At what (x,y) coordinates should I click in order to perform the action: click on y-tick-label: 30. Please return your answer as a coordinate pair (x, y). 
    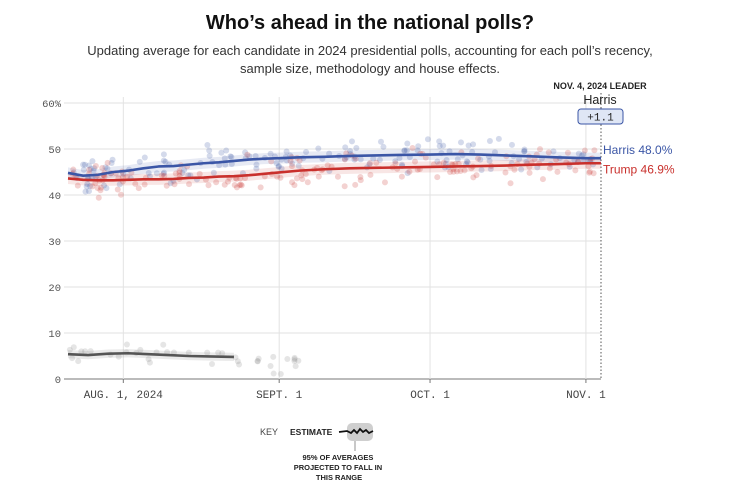
    Looking at the image, I should click on (54, 243).